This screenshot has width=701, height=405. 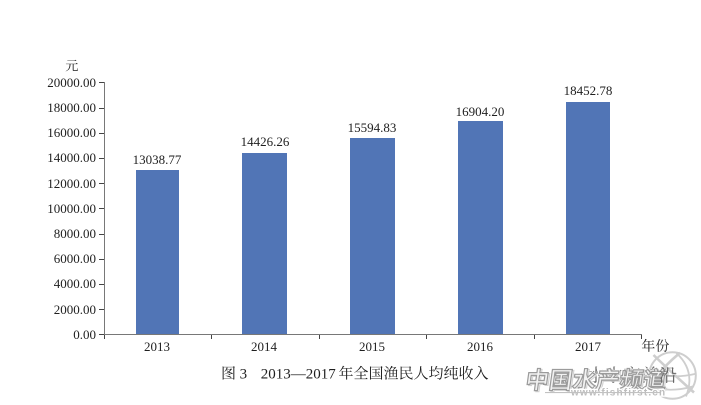 What do you see at coordinates (244, 375) in the screenshot?
I see `svg-text: 3` at bounding box center [244, 375].